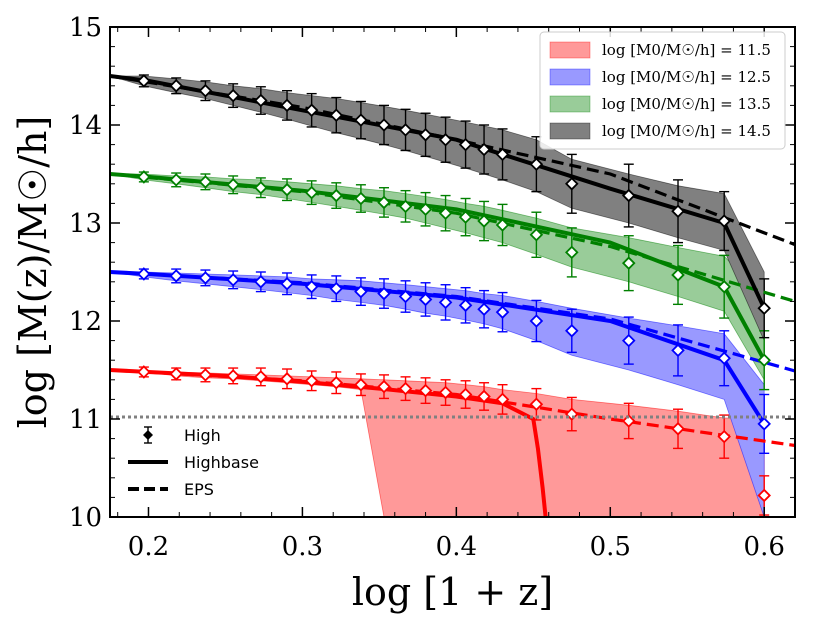 Image resolution: width=830 pixels, height=623 pixels. Describe the element at coordinates (85, 420) in the screenshot. I see `y-tick-label: 11` at that location.